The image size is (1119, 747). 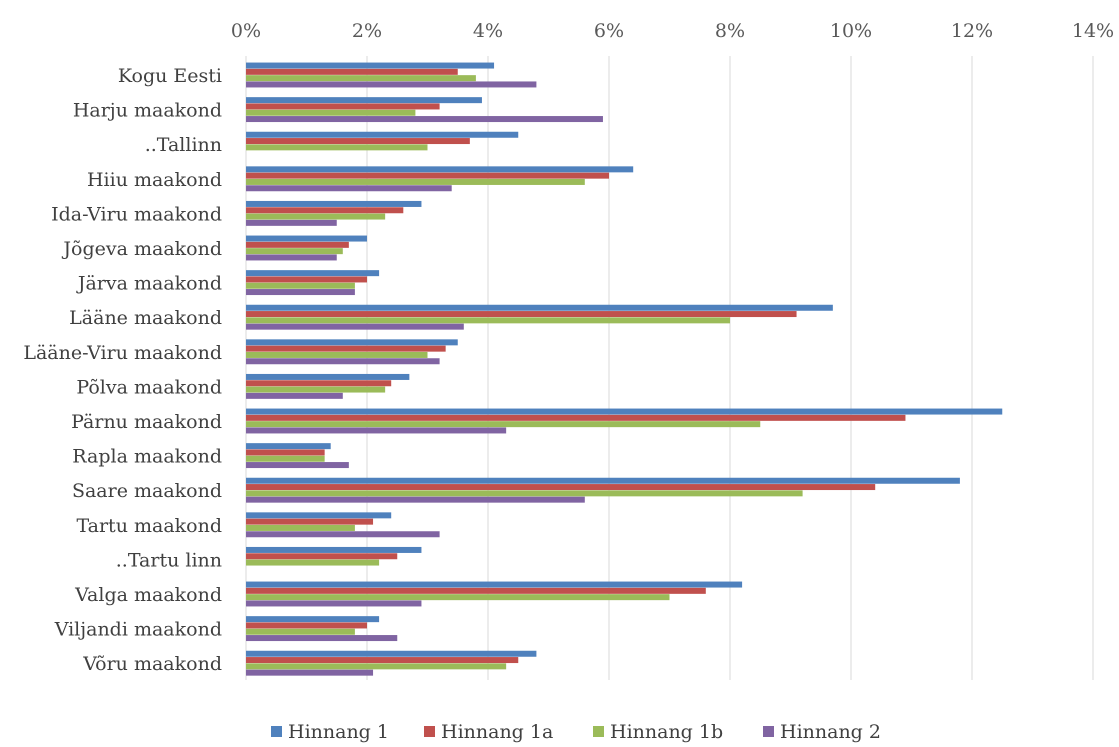 I want to click on bar-hinnang-1-harju-maakond, so click(x=364, y=100).